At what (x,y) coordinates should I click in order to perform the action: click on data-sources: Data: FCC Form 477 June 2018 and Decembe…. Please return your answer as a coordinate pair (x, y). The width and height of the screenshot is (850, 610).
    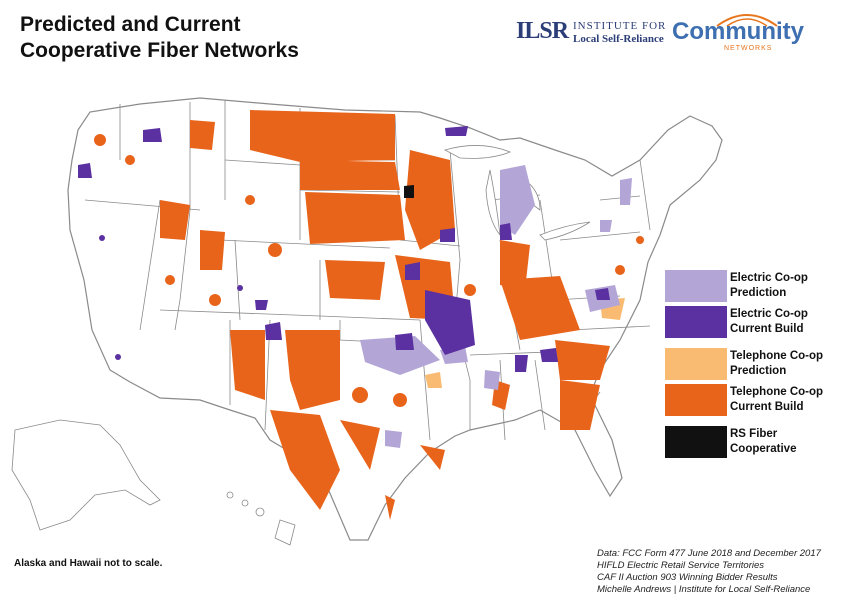
    Looking at the image, I should click on (709, 572).